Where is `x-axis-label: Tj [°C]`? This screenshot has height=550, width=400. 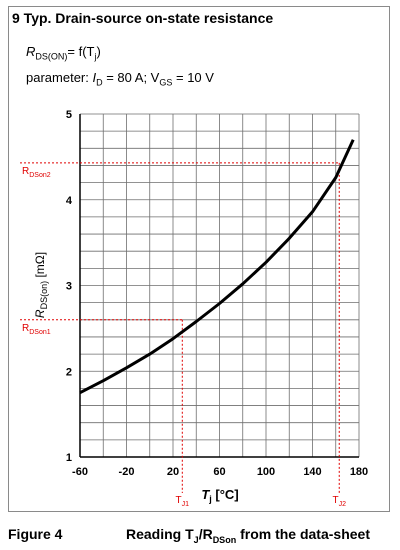
x-axis-label: Tj [°C] is located at coordinates (219, 495).